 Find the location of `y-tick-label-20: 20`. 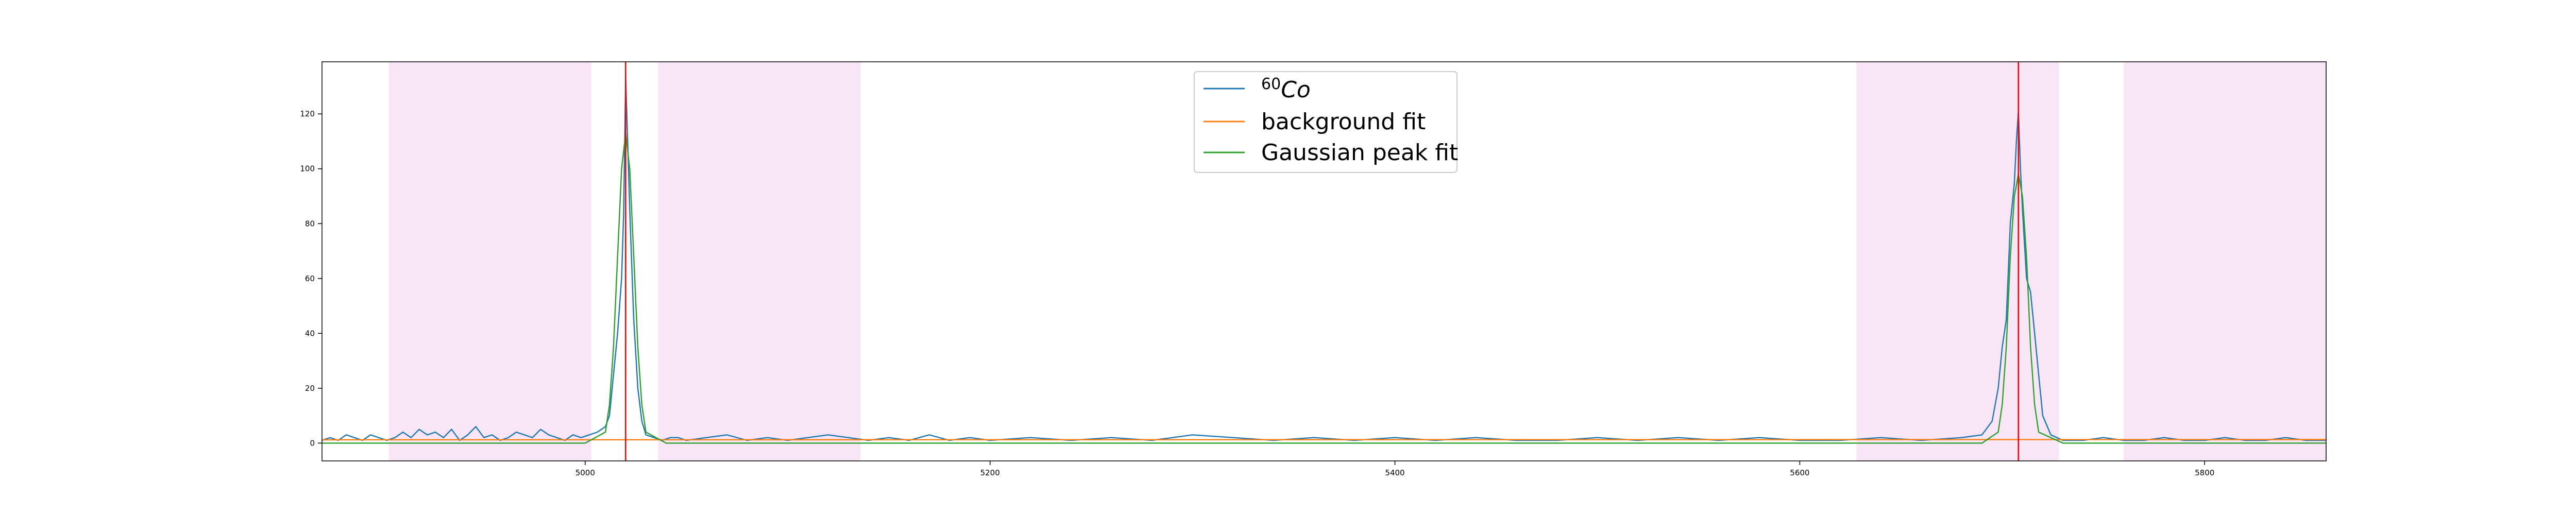

y-tick-label-20: 20 is located at coordinates (310, 388).